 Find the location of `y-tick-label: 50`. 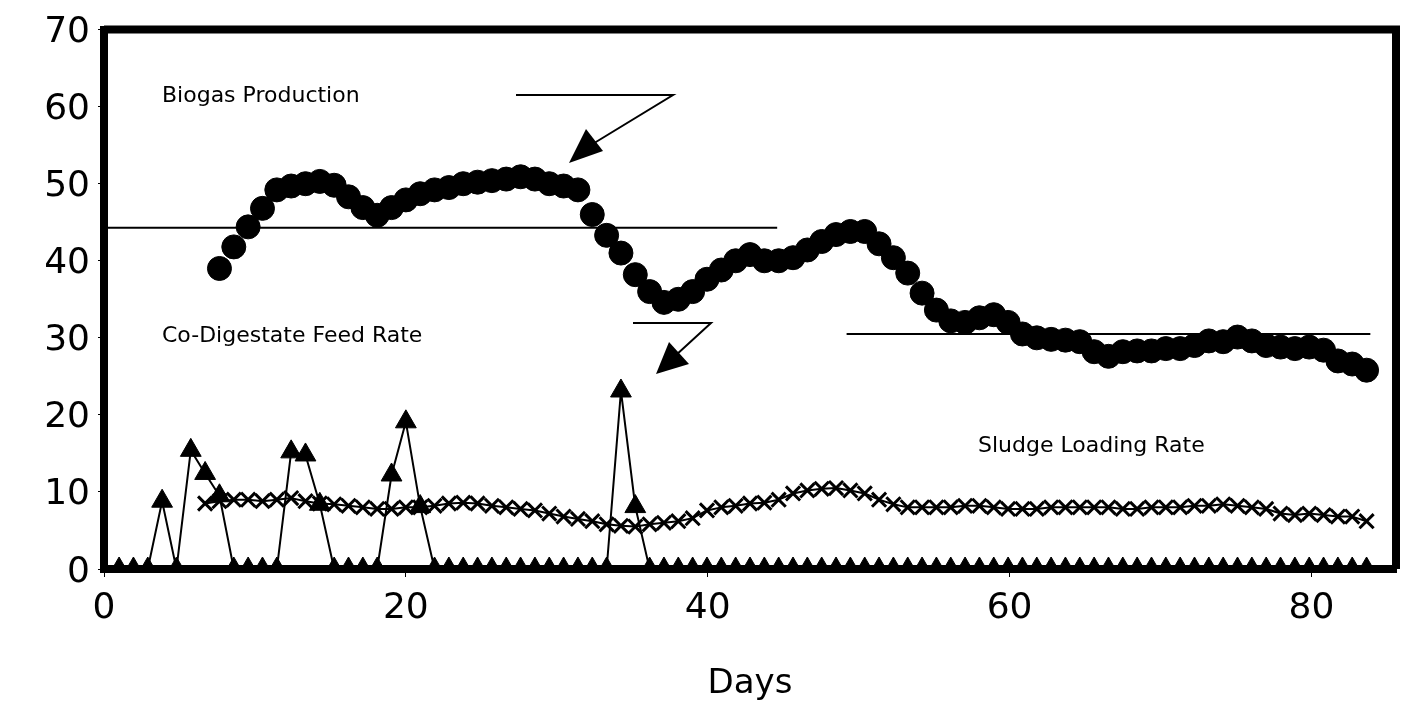

y-tick-label: 50 is located at coordinates (67, 184).